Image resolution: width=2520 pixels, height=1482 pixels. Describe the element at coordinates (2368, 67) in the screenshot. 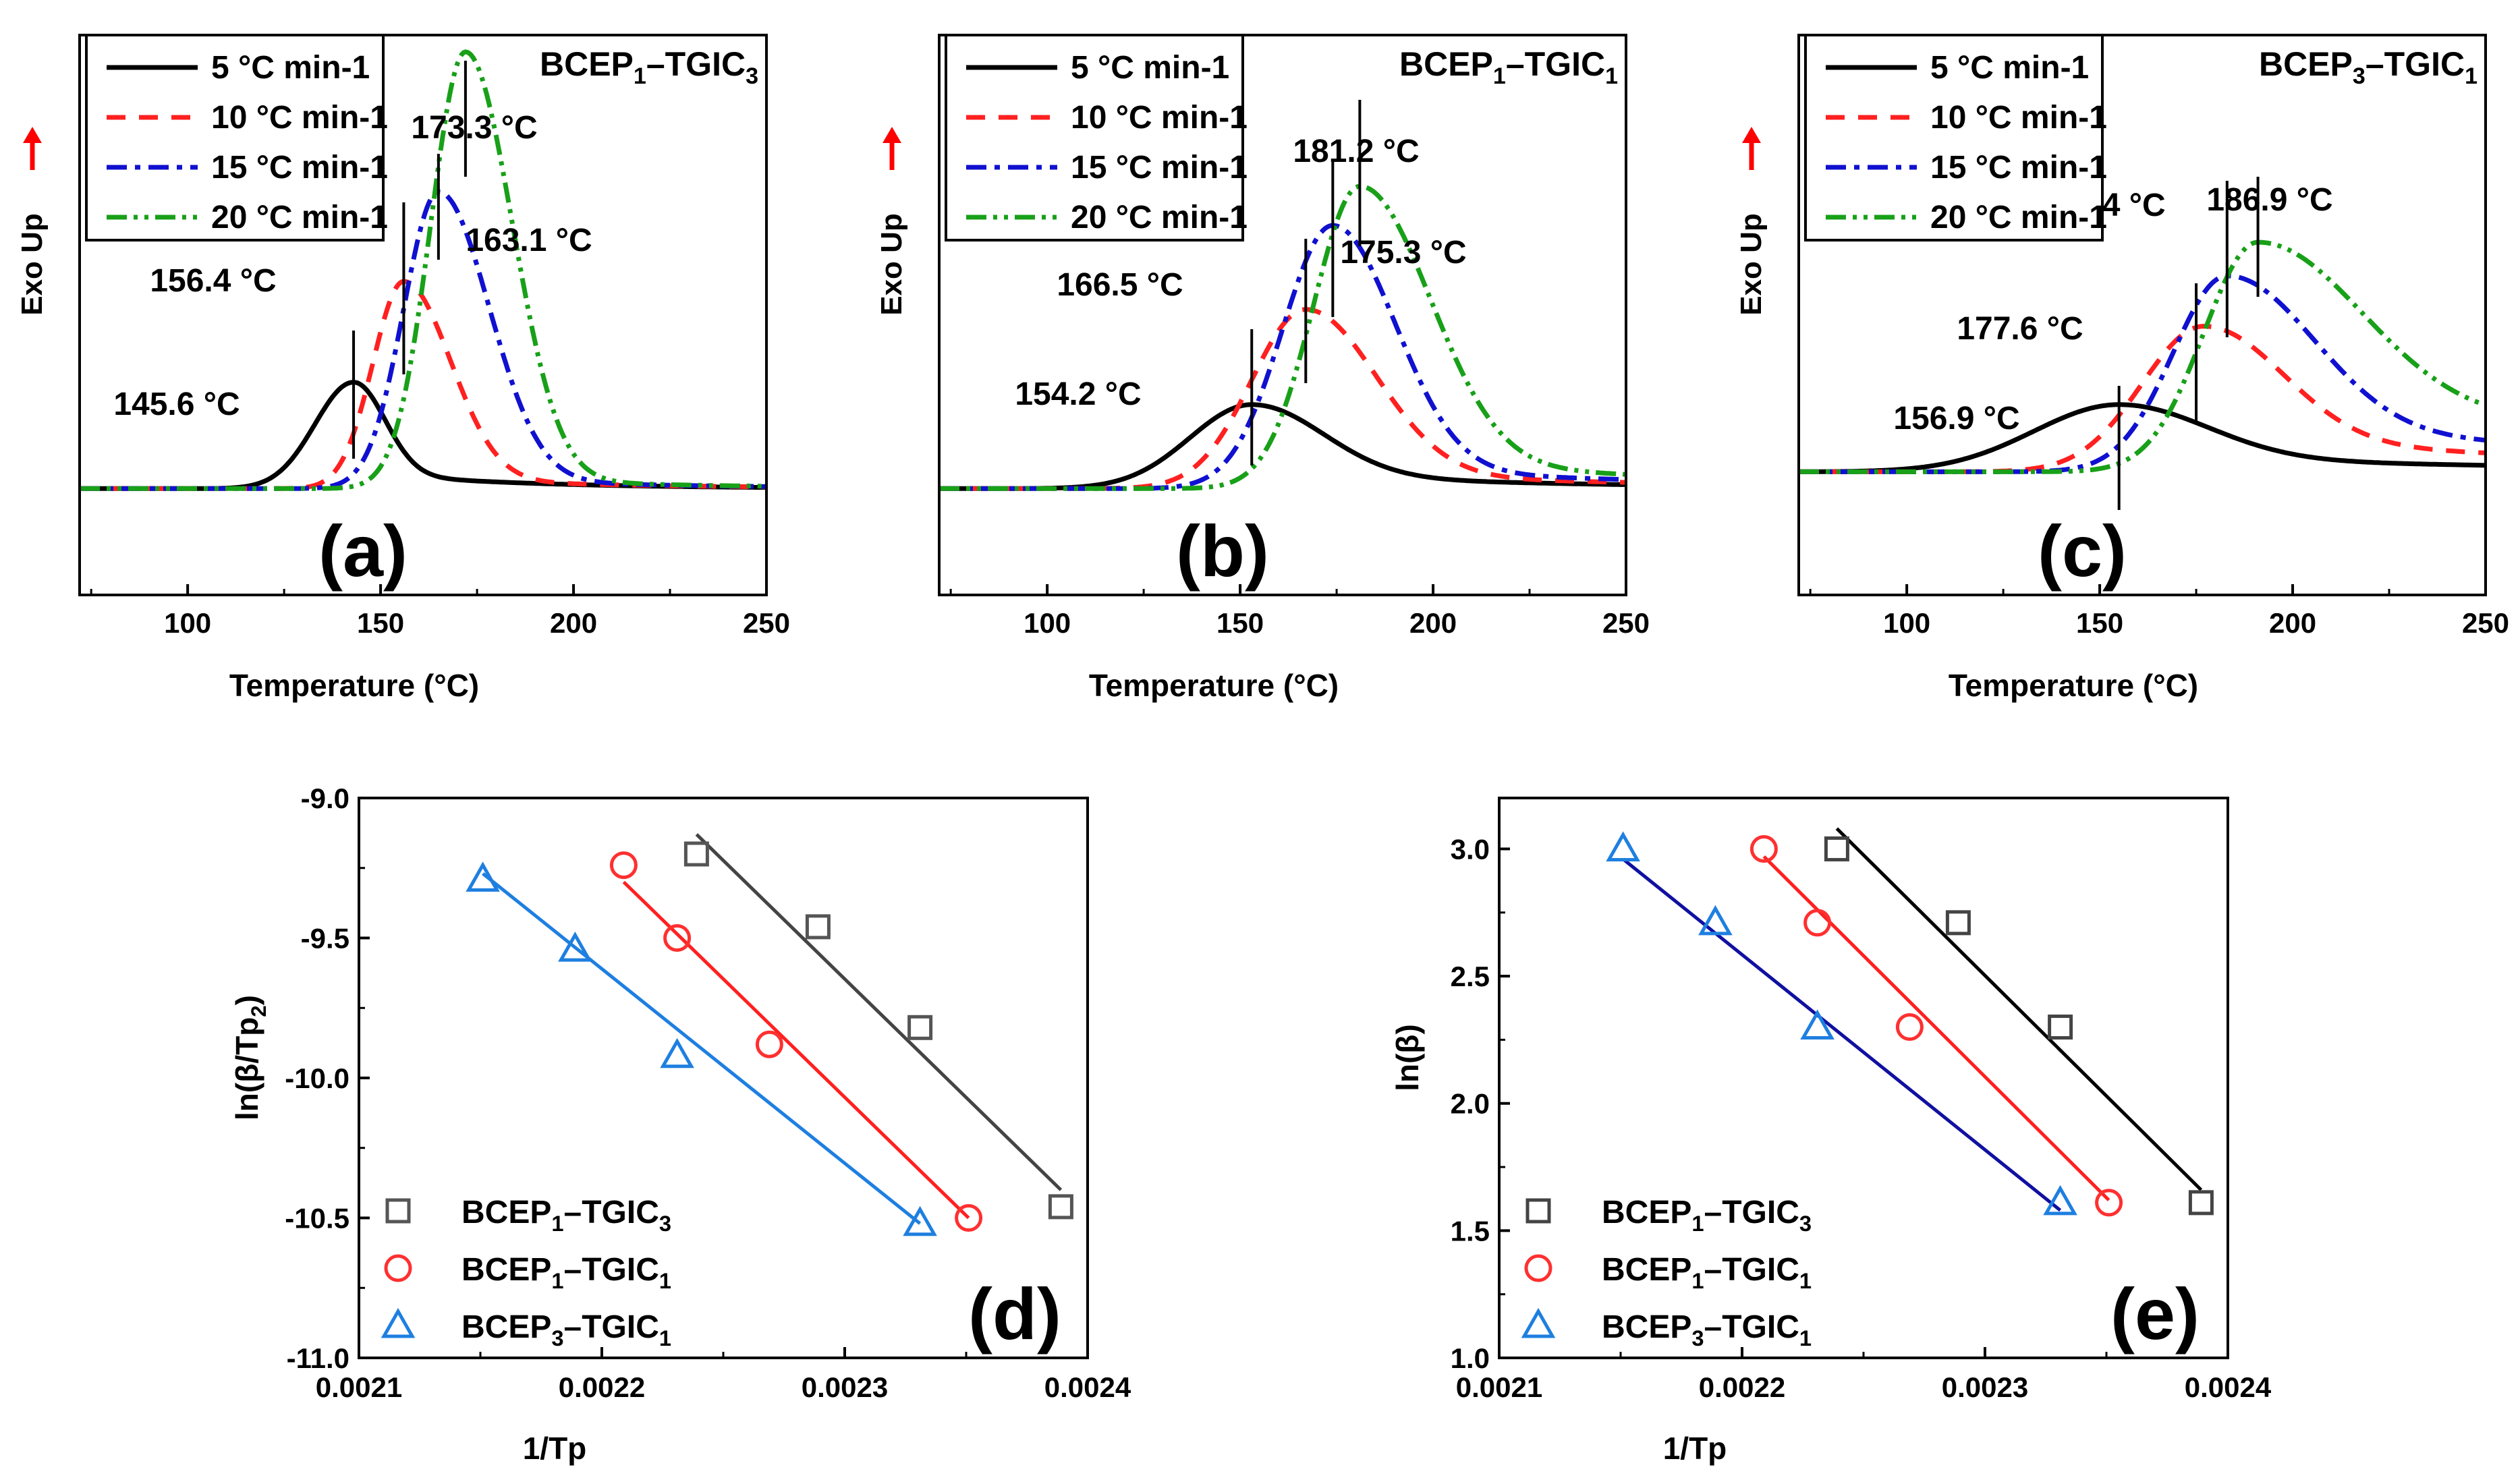

I see `panel-title: BCEP3–TGIC1` at that location.